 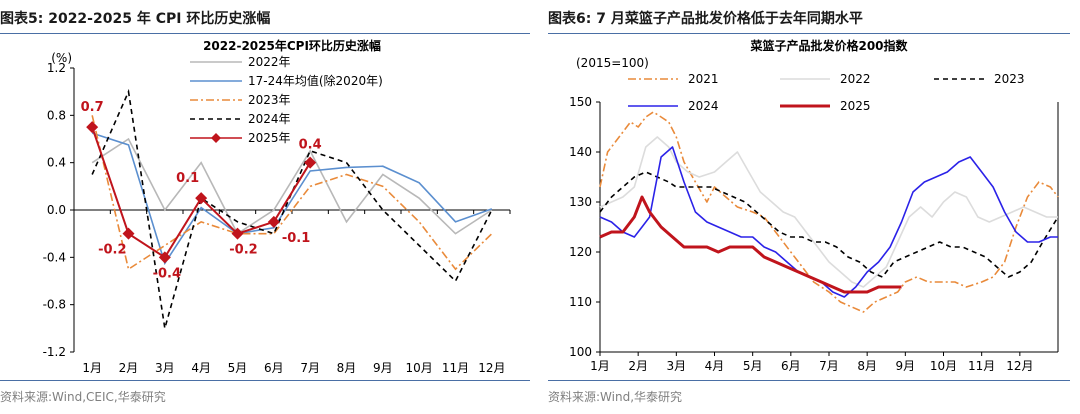 What do you see at coordinates (54, 305) in the screenshot?
I see `y-tick-label: -0.8` at bounding box center [54, 305].